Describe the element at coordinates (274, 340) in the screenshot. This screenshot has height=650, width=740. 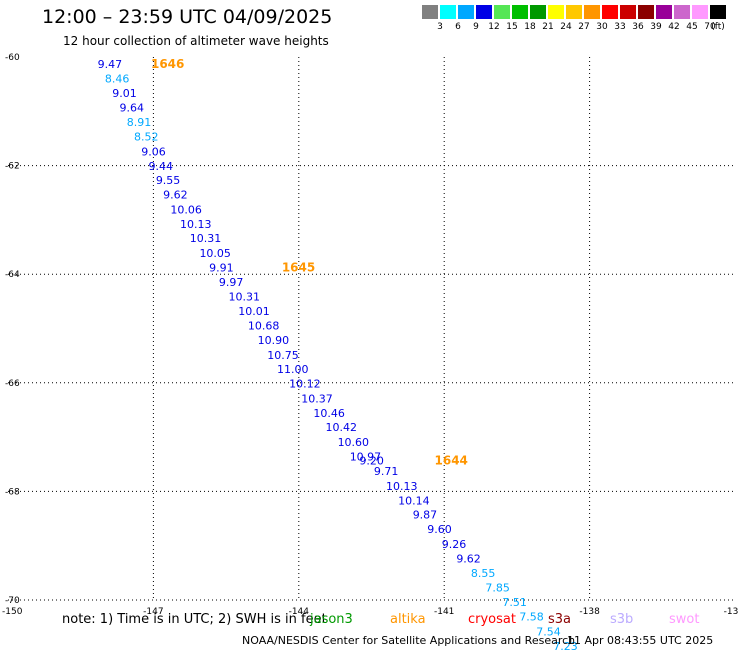
I see `wave-height-point: 10.90` at that location.